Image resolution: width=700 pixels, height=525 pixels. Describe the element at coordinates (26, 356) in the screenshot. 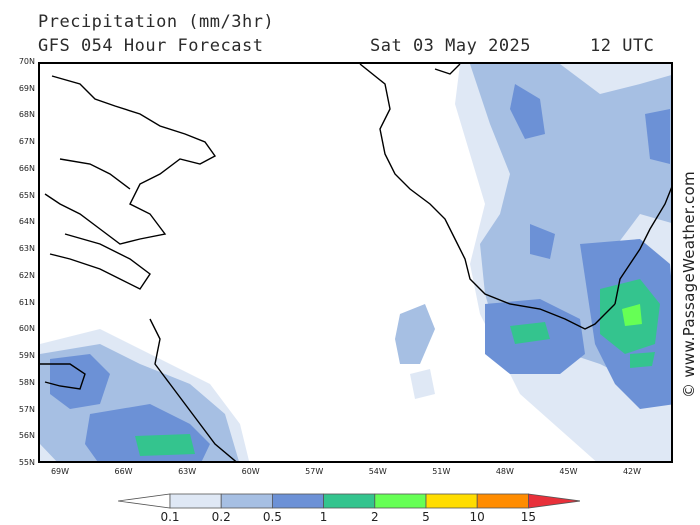

I see `latitude-label: 59N` at that location.